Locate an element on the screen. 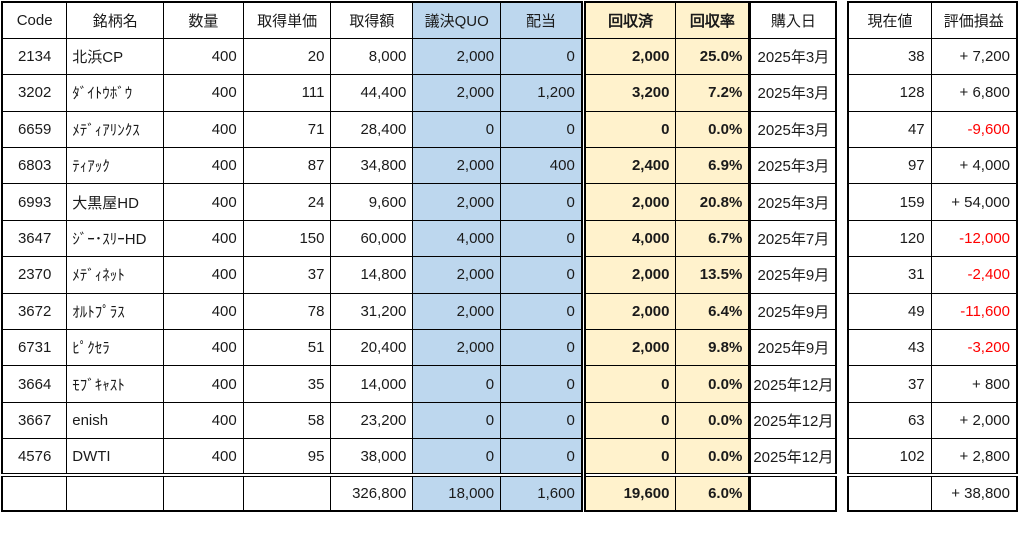 The image size is (1018, 536). cell-quo: 4,000 is located at coordinates (457, 238).